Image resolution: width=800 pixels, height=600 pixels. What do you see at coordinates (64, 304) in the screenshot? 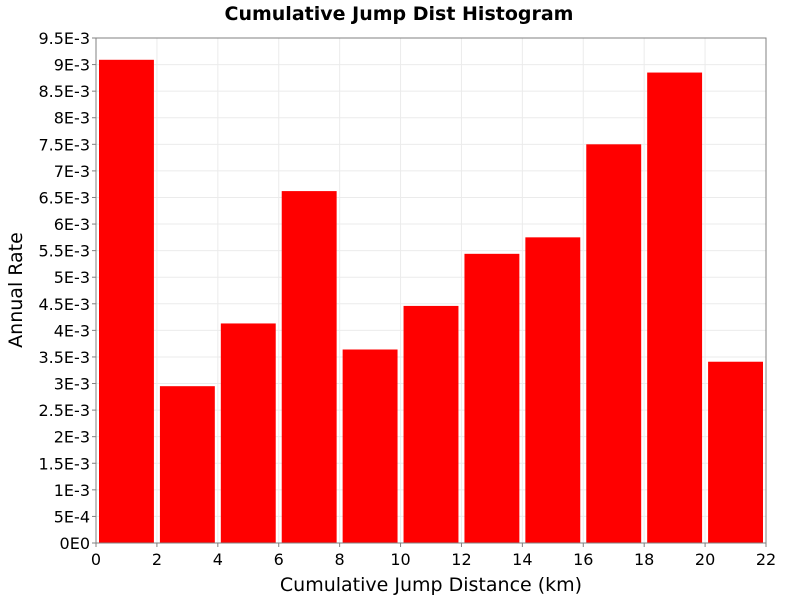
I see `y-tick-label: 4.5E-3` at bounding box center [64, 304].